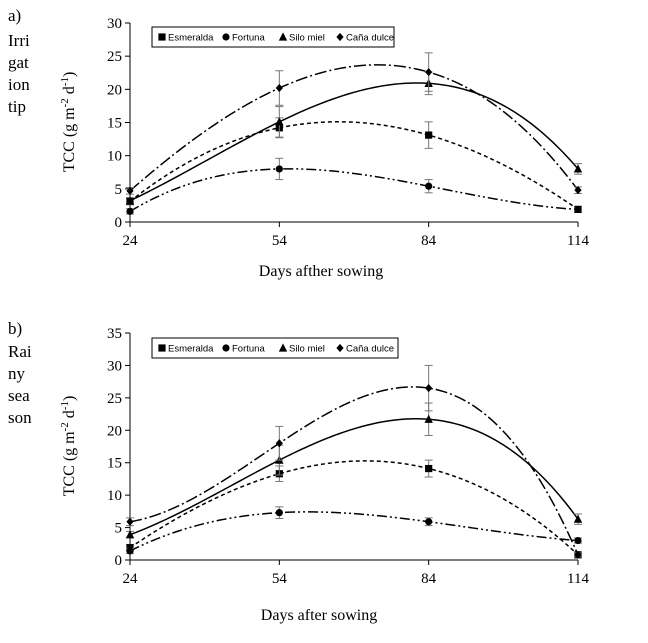 The height and width of the screenshot is (643, 648). What do you see at coordinates (20, 417) in the screenshot?
I see `side-label-line: son` at bounding box center [20, 417].